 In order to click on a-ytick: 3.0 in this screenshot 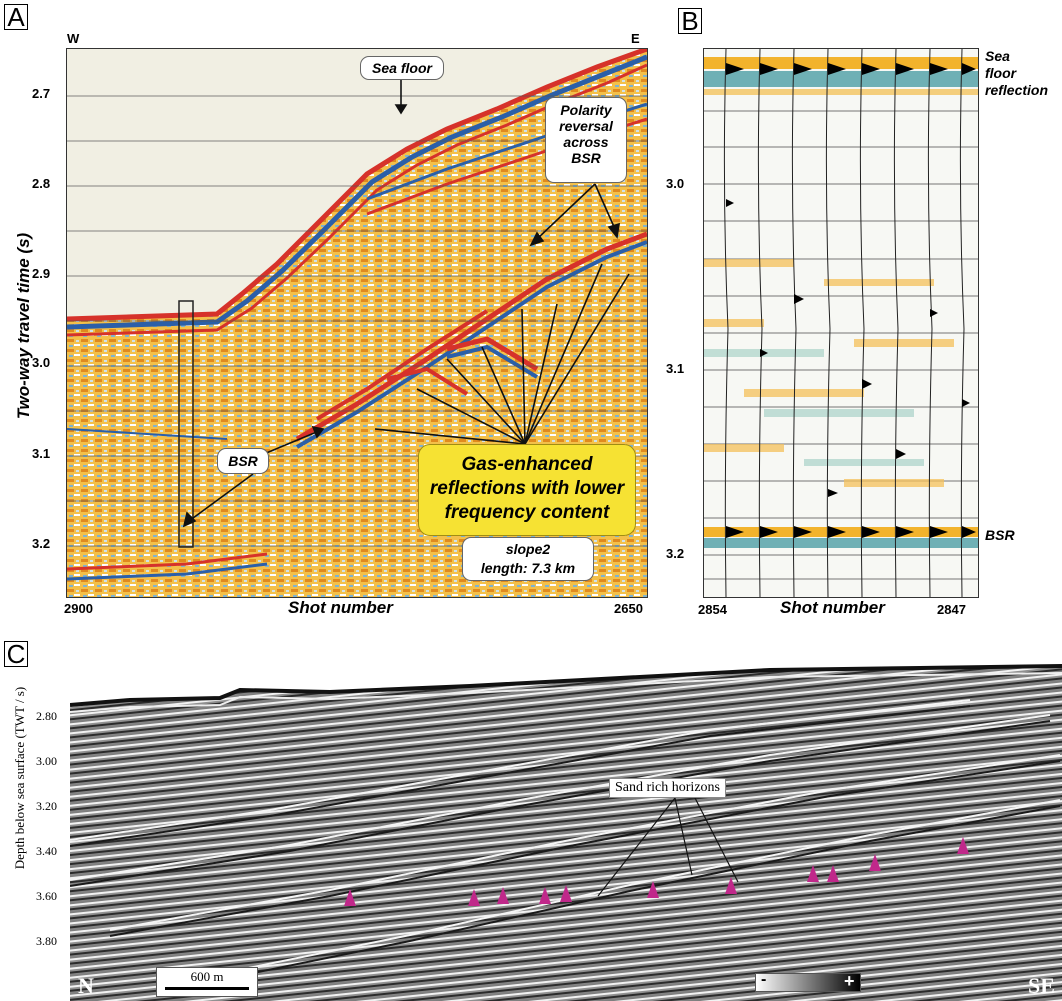, I will do `click(41, 362)`.